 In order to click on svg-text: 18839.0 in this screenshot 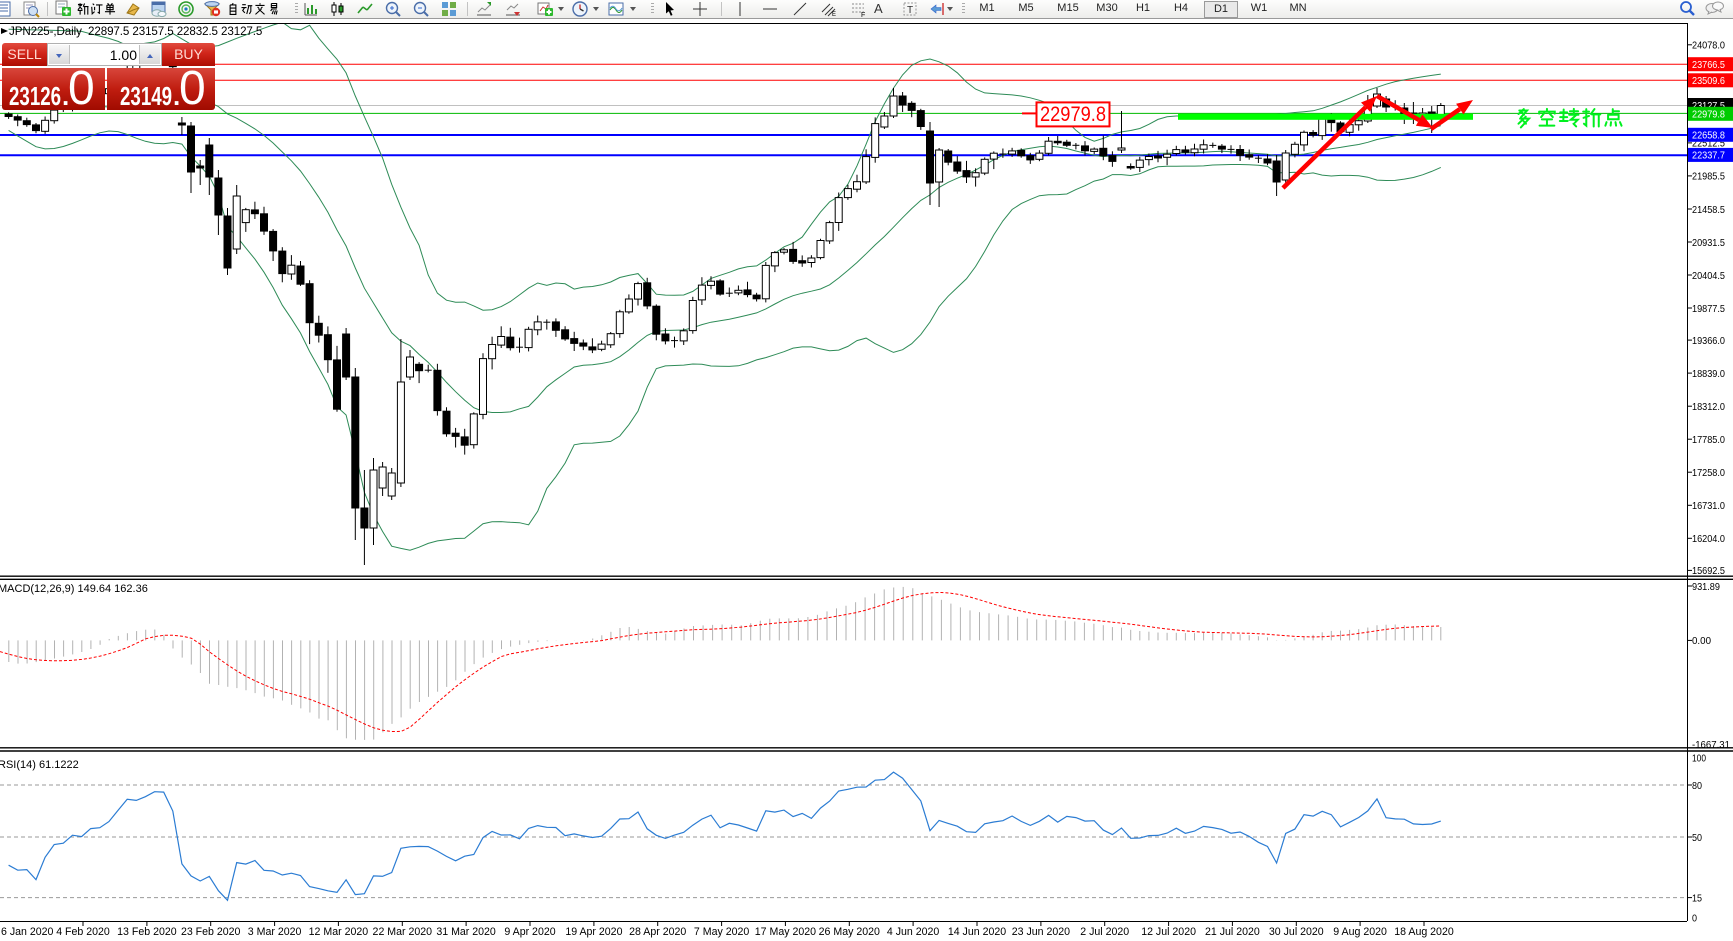, I will do `click(1708, 374)`.